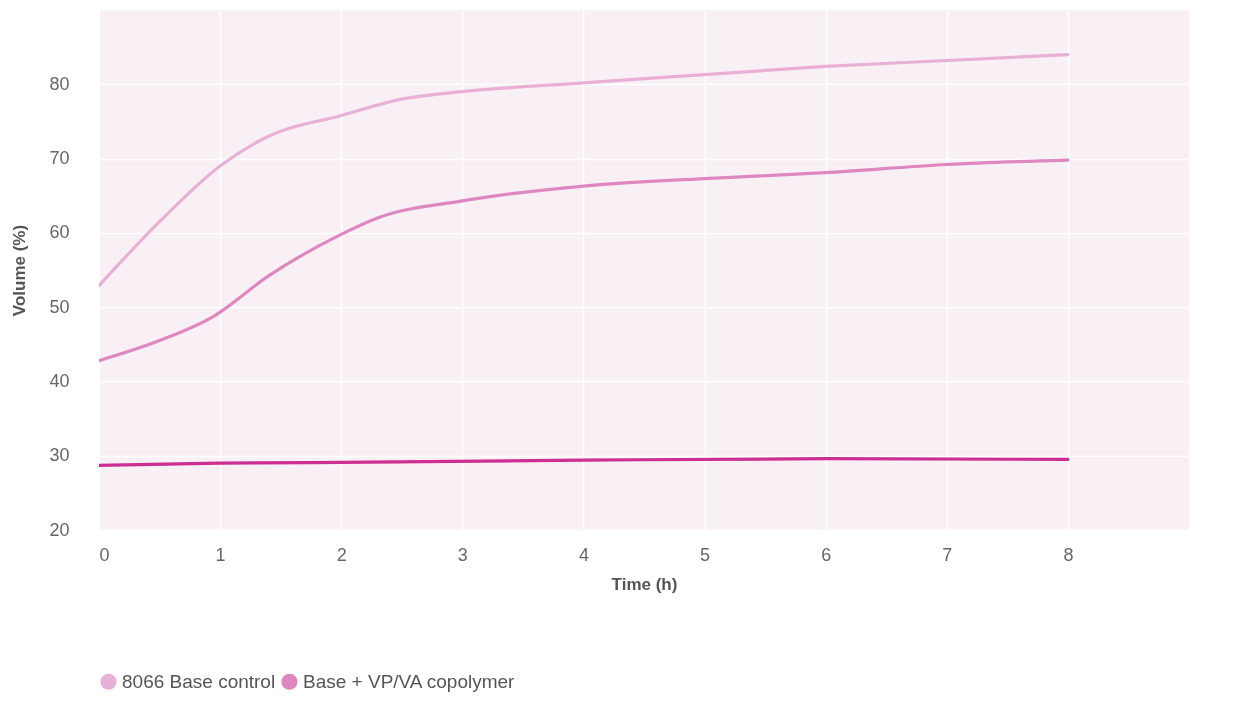 Image resolution: width=1238 pixels, height=728 pixels. What do you see at coordinates (59, 455) in the screenshot?
I see `y-tick-label: 30` at bounding box center [59, 455].